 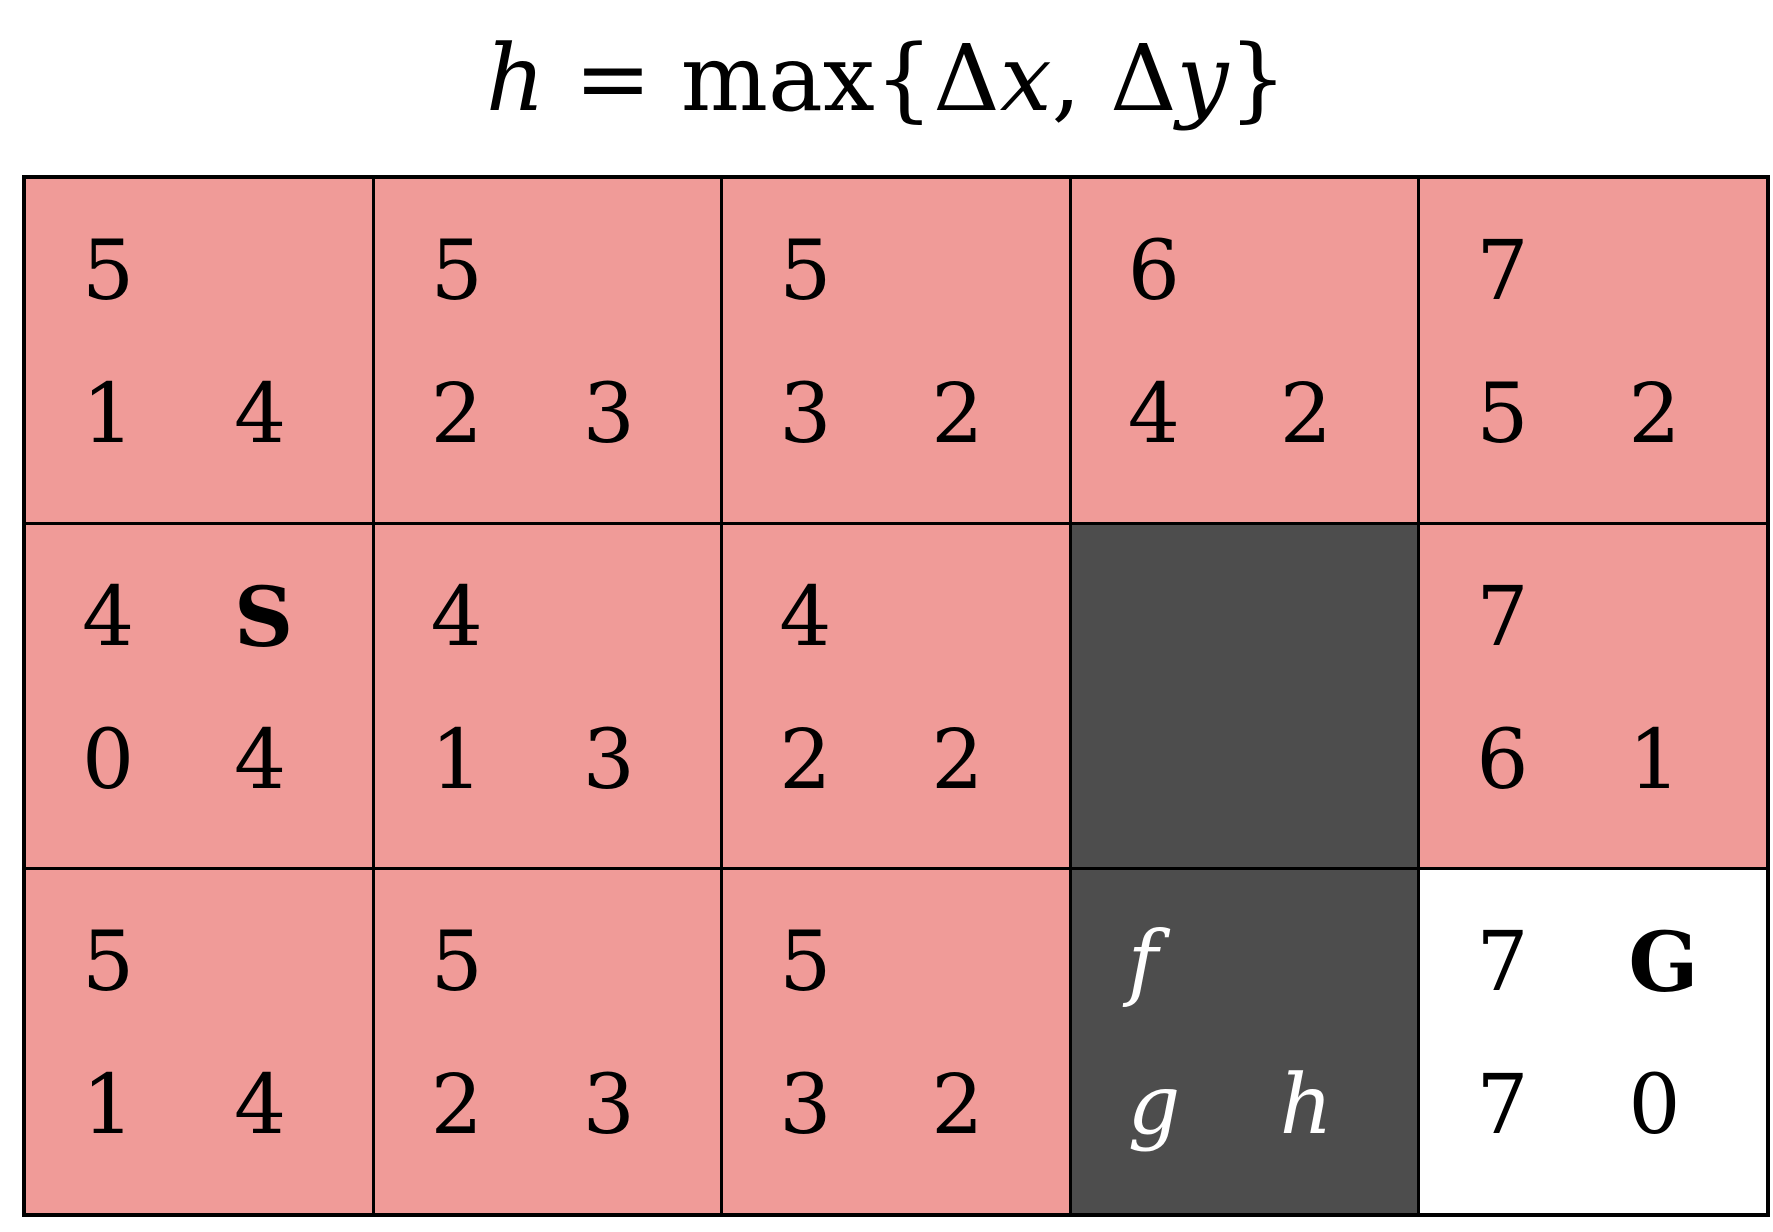 What do you see at coordinates (1114, 78) in the screenshot?
I see `formula-sep: , Δ` at bounding box center [1114, 78].